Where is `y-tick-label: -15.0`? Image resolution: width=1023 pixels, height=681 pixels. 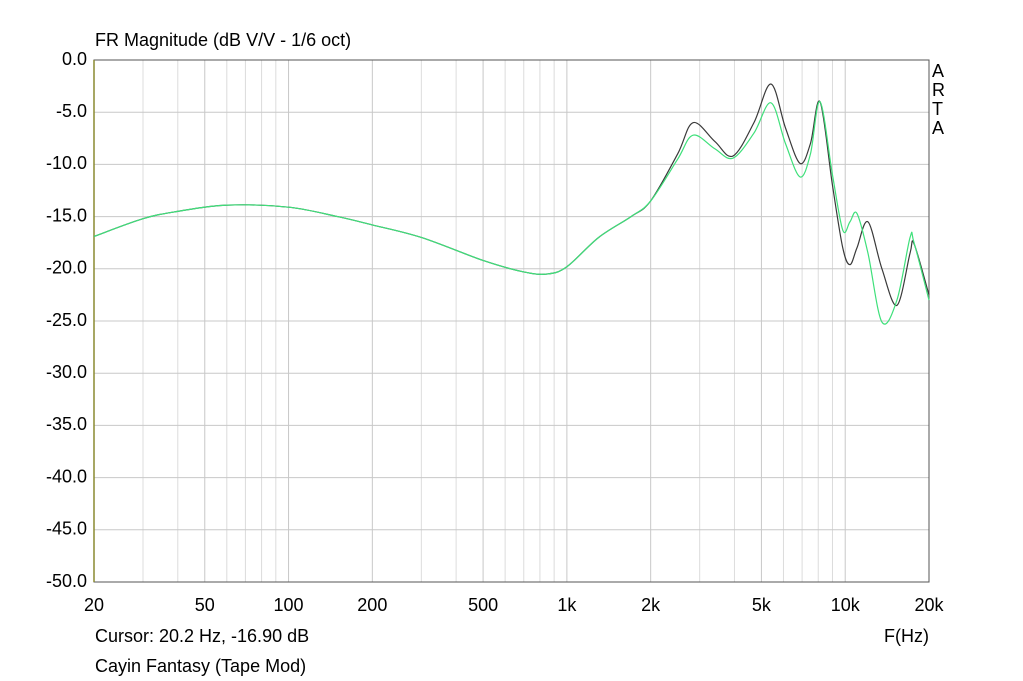
y-tick-label: -15.0 is located at coordinates (66, 215).